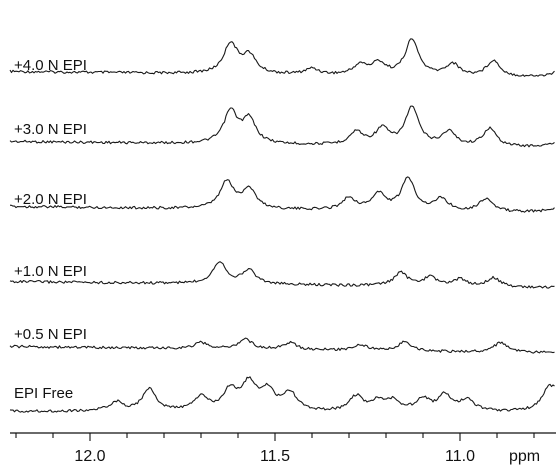 Image resolution: width=556 pixels, height=469 pixels. Describe the element at coordinates (43, 393) in the screenshot. I see `spectrum-label-6: EPI Free` at that location.